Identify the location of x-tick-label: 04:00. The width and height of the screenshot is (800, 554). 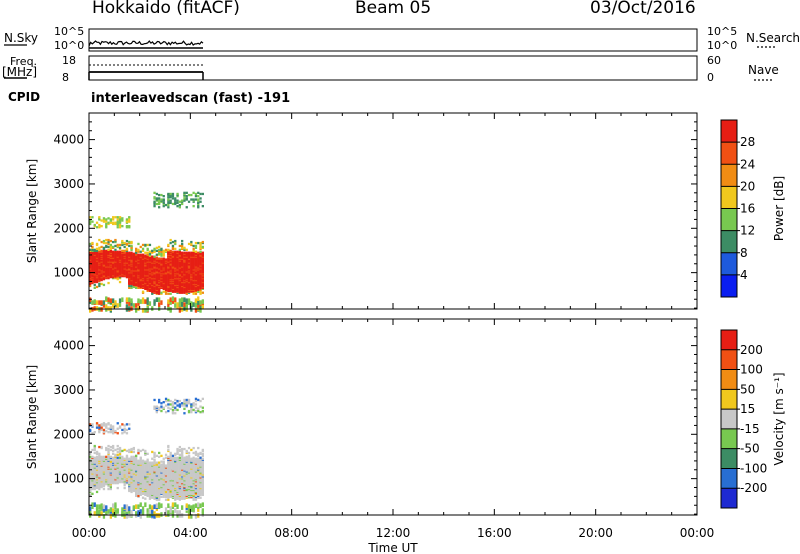
(190, 533).